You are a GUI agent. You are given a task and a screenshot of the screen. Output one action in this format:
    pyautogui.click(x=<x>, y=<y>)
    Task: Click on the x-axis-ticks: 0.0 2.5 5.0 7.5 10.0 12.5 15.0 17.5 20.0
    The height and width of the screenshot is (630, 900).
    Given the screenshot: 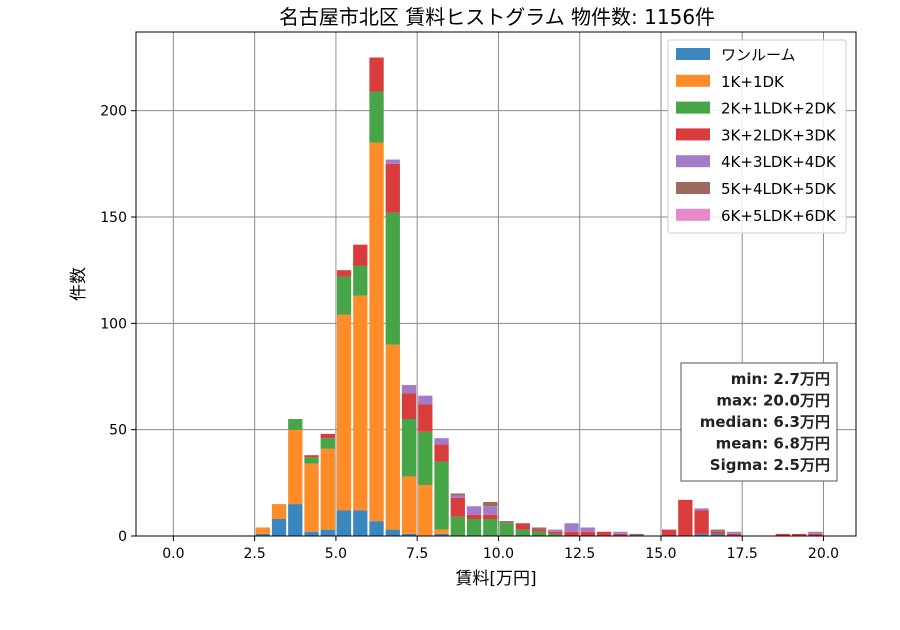 What is the action you would take?
    pyautogui.click(x=500, y=549)
    